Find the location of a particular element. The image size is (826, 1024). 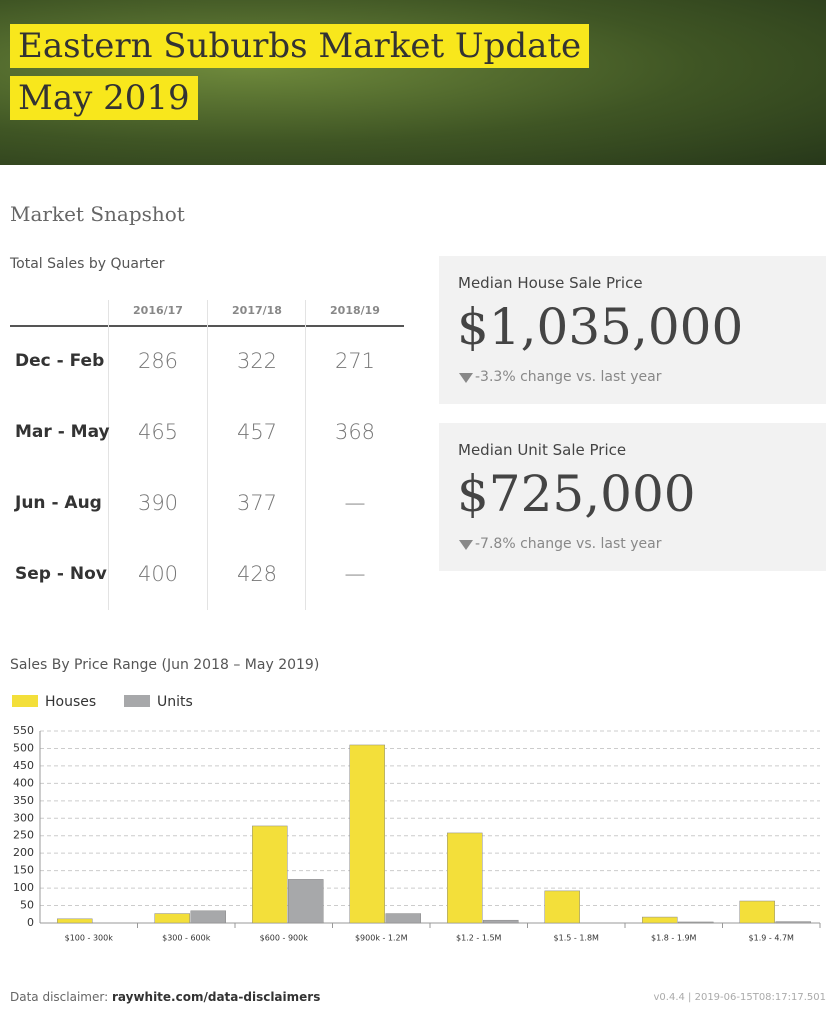

cell: 465 is located at coordinates (158, 432).